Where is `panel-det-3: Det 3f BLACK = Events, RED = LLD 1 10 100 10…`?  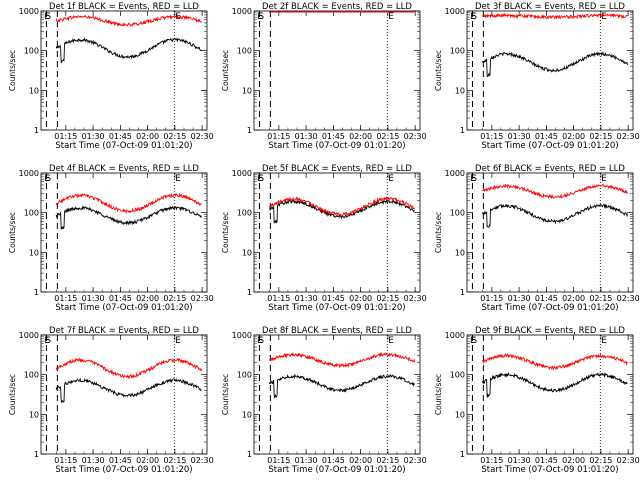
panel-det-3: Det 3f BLACK = Events, RED = LLD 1 10 100 10… is located at coordinates (537, 76).